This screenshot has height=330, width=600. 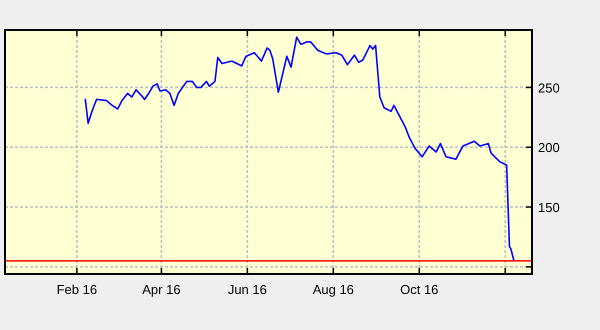 What do you see at coordinates (549, 148) in the screenshot?
I see `y-tick-label: 200` at bounding box center [549, 148].